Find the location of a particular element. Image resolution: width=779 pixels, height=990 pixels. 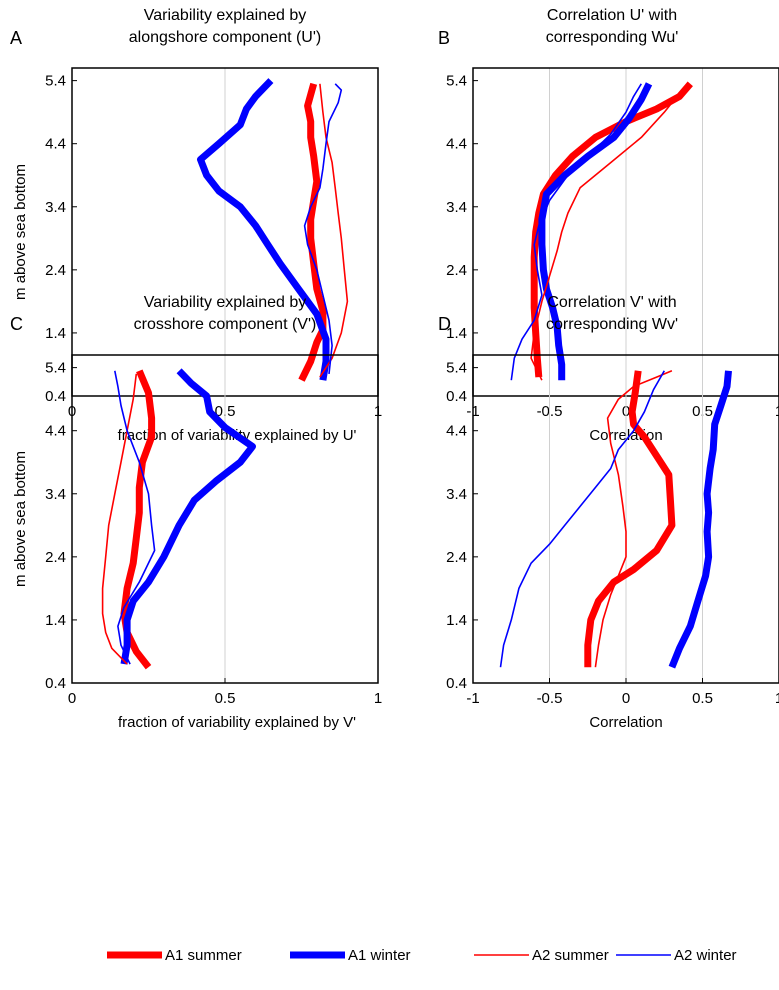

legend-item-a2s: A2 summer is located at coordinates (541, 955).